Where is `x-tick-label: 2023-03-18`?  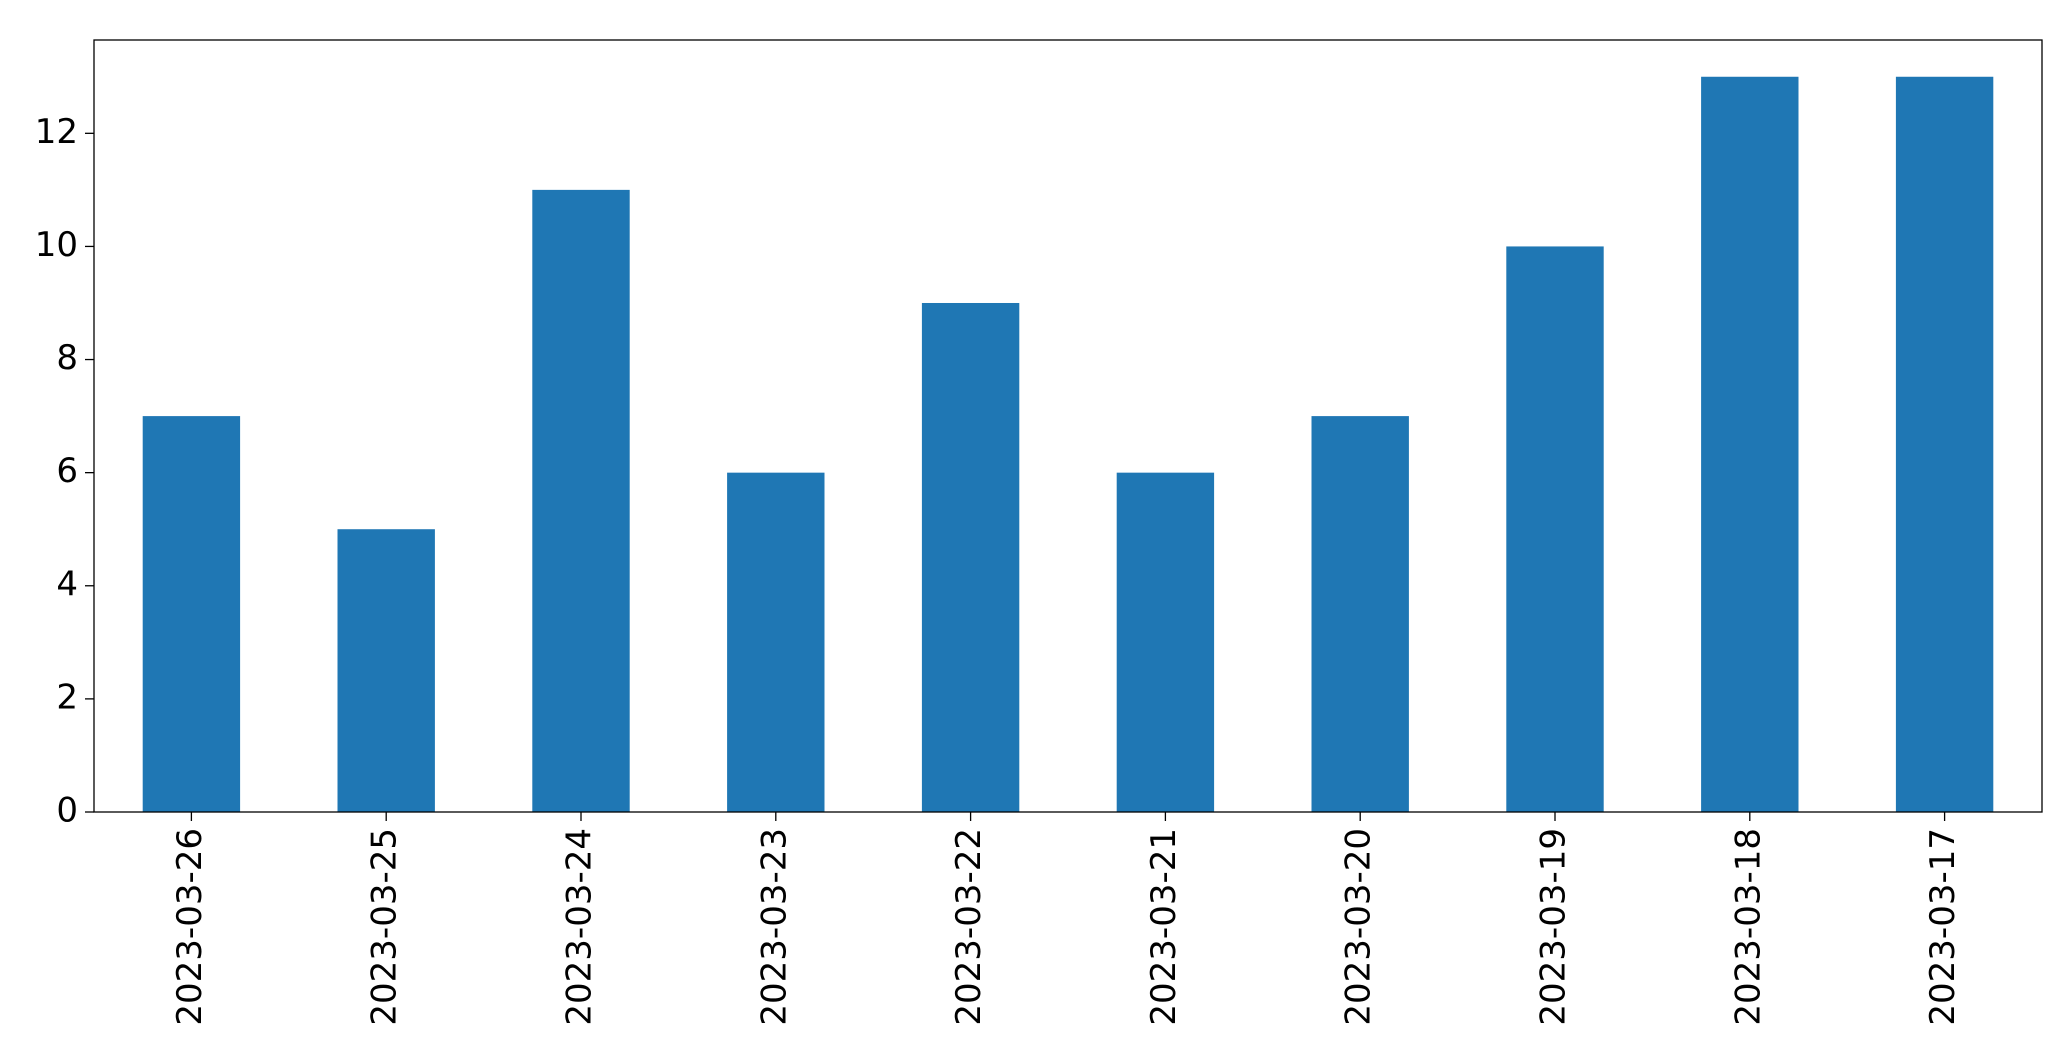 x-tick-label: 2023-03-18 is located at coordinates (1748, 927).